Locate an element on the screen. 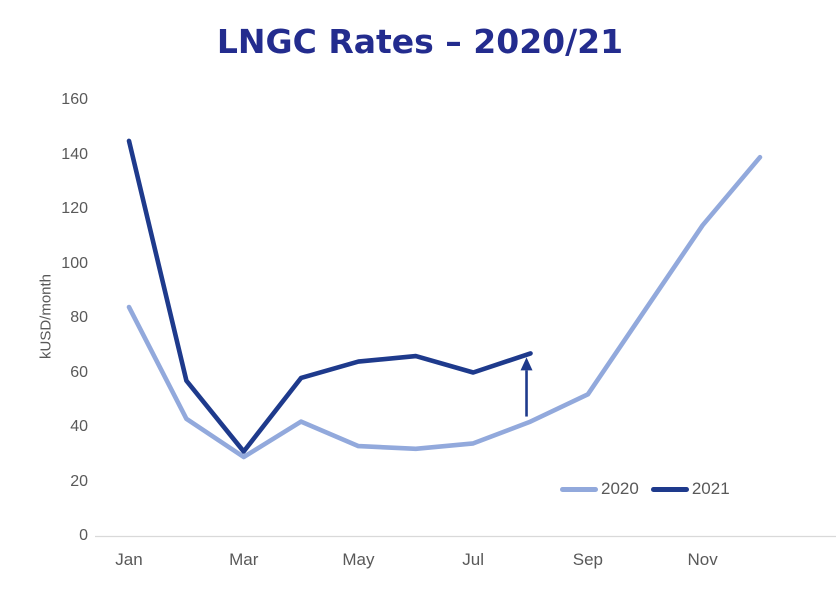 This screenshot has height=609, width=840. legend-label-2020: 2020 is located at coordinates (620, 488).